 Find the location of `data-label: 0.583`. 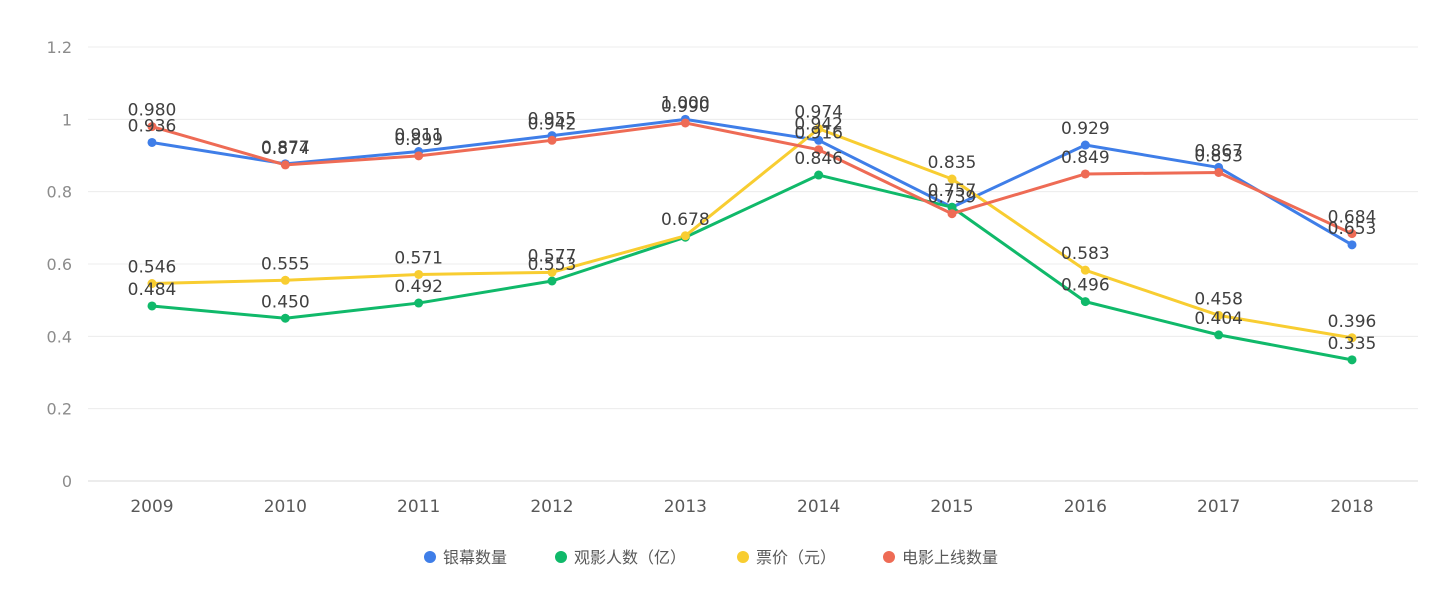

data-label: 0.583 is located at coordinates (1085, 254).